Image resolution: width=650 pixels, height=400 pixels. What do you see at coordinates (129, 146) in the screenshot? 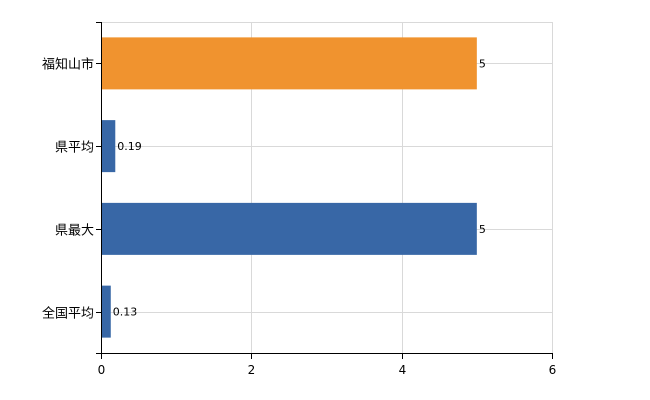
I see `data-label-1: 0.19` at bounding box center [129, 146].